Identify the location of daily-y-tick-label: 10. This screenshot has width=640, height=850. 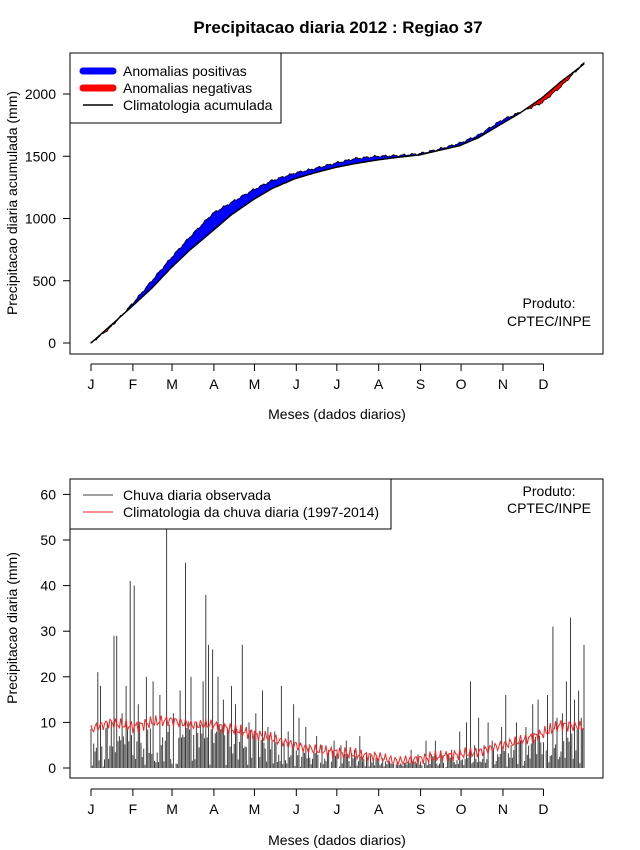
(48, 722).